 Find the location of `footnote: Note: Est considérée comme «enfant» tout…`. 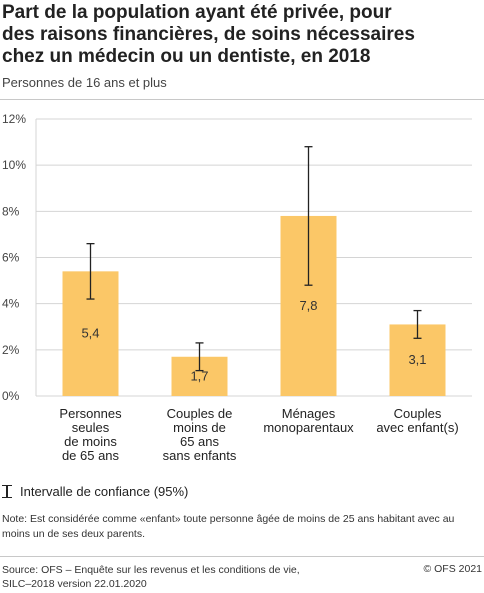

footnote: Note: Est considérée comme «enfant» tout… is located at coordinates (228, 526).